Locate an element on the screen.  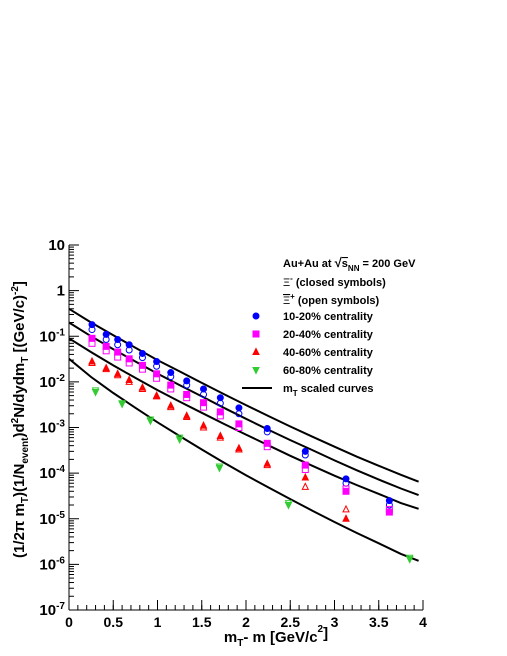
x-tick-label: 0 is located at coordinates (69, 622).